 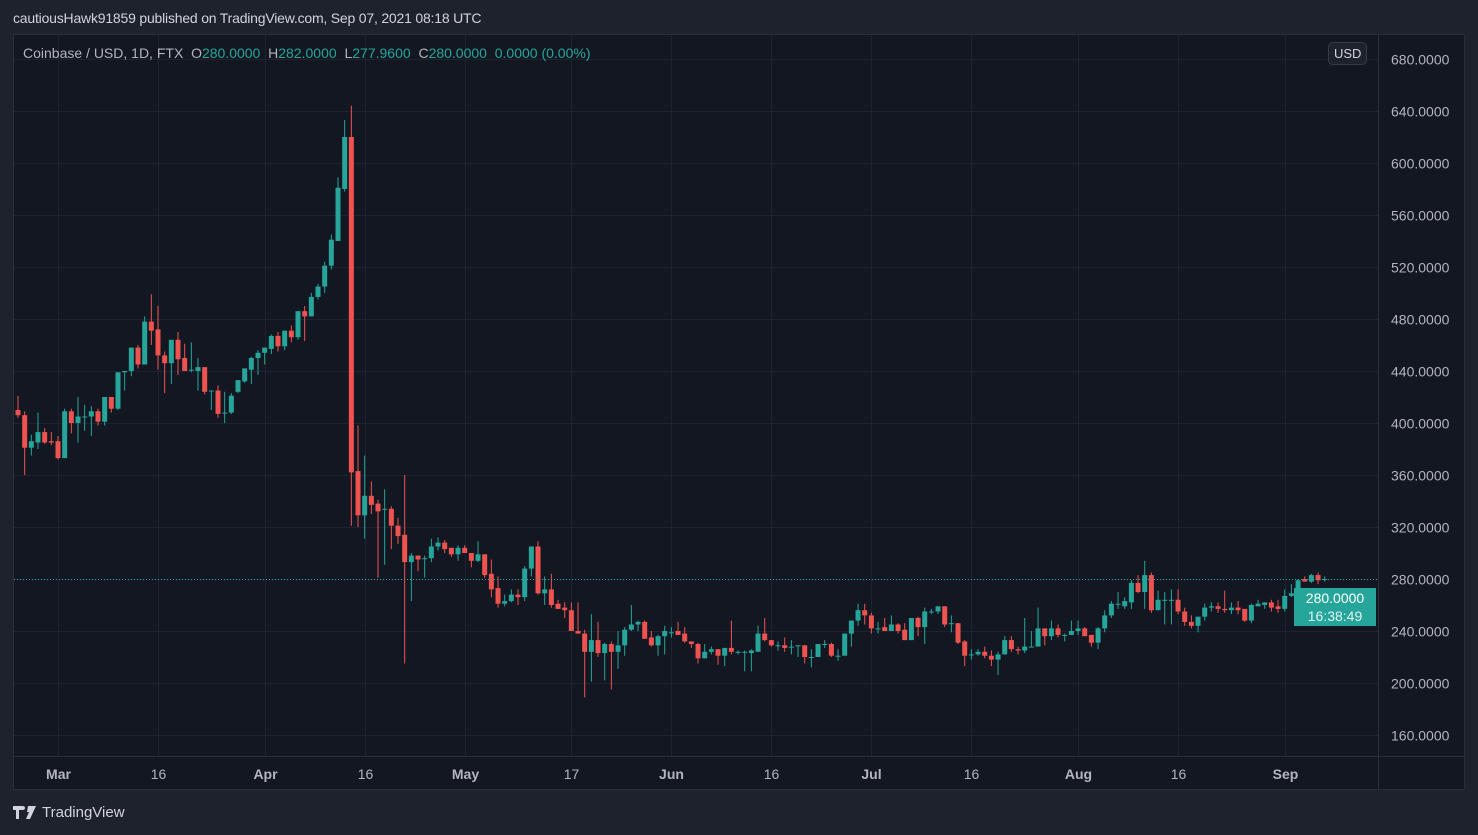 What do you see at coordinates (1420, 580) in the screenshot?
I see `price-tick-label: 280.0000` at bounding box center [1420, 580].